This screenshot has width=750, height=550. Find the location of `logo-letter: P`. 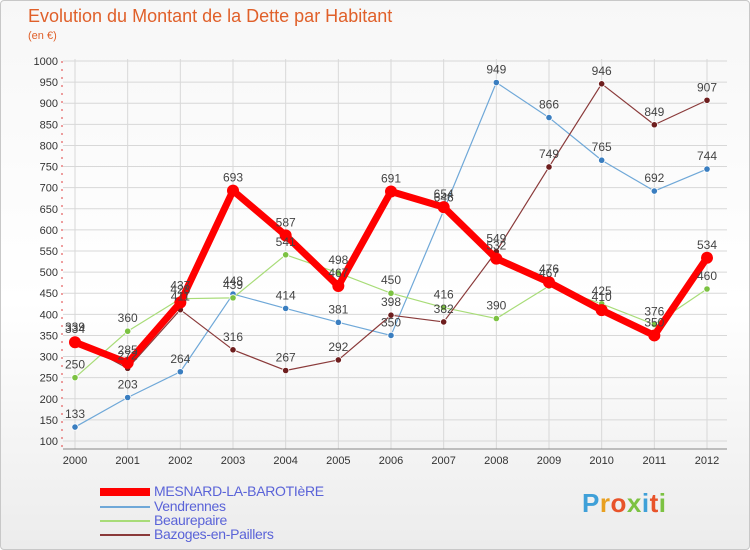

logo-letter: P is located at coordinates (591, 503).